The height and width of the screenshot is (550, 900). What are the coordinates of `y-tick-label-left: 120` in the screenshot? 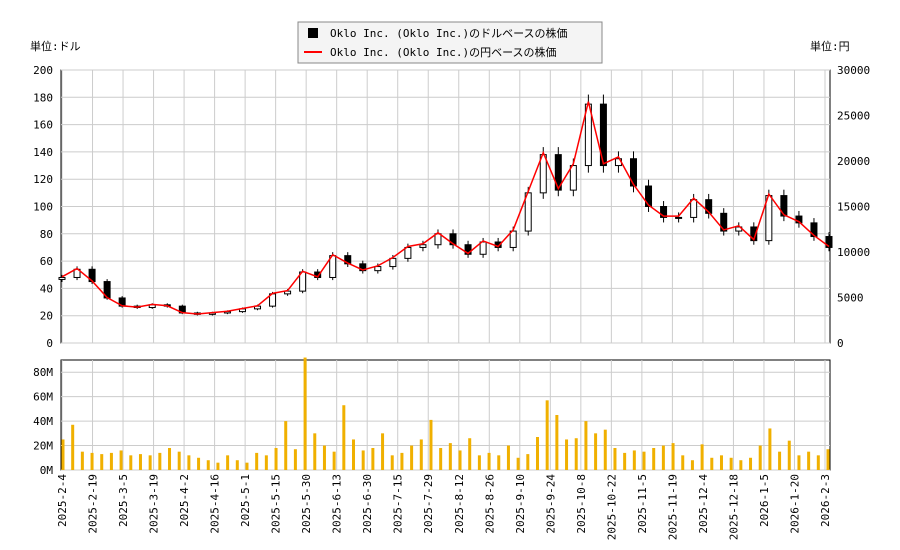 It's located at (43, 179).